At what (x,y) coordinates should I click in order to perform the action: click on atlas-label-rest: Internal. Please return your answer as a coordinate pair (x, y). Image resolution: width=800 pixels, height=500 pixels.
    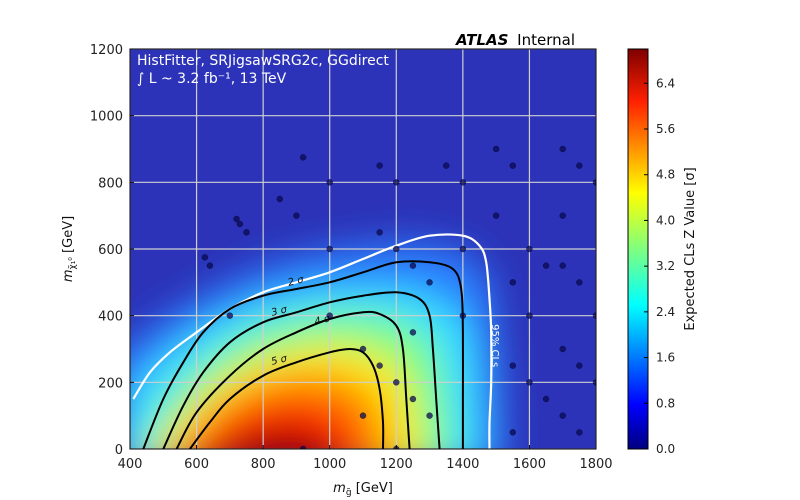
    Looking at the image, I should click on (546, 40).